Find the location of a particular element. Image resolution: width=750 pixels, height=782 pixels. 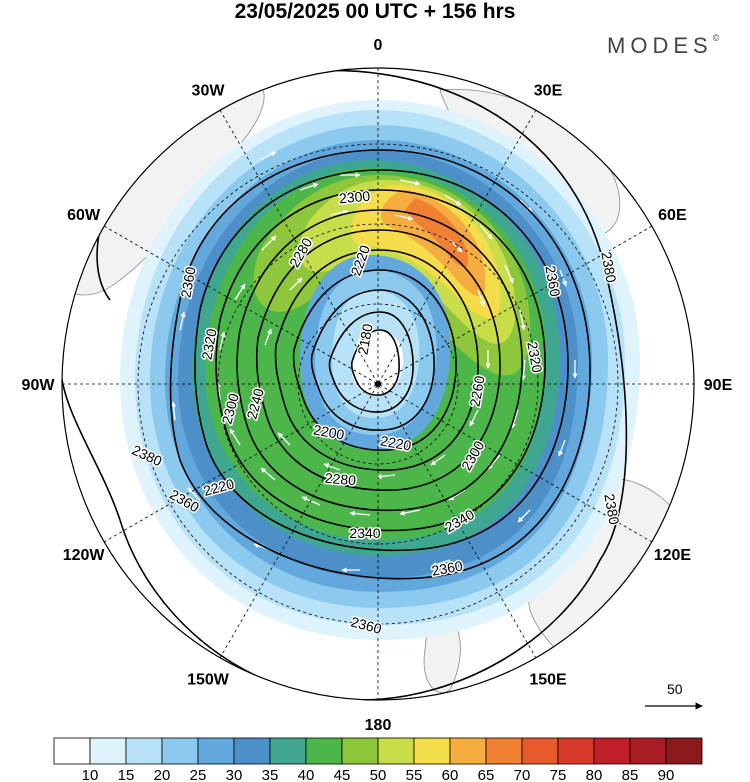

colorbar-tick-label: 80 is located at coordinates (594, 774).